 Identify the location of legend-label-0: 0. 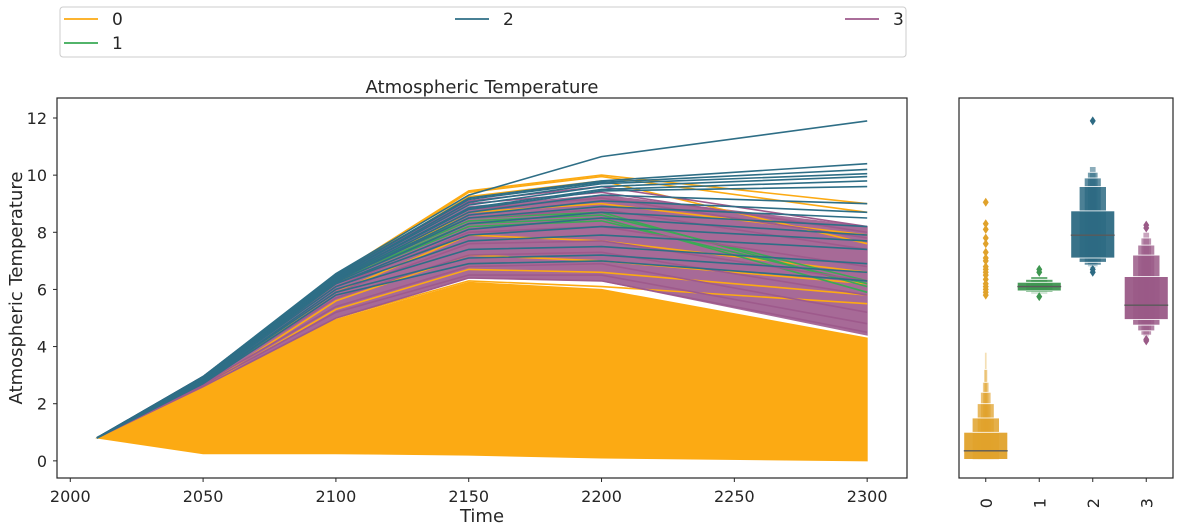
(117, 20).